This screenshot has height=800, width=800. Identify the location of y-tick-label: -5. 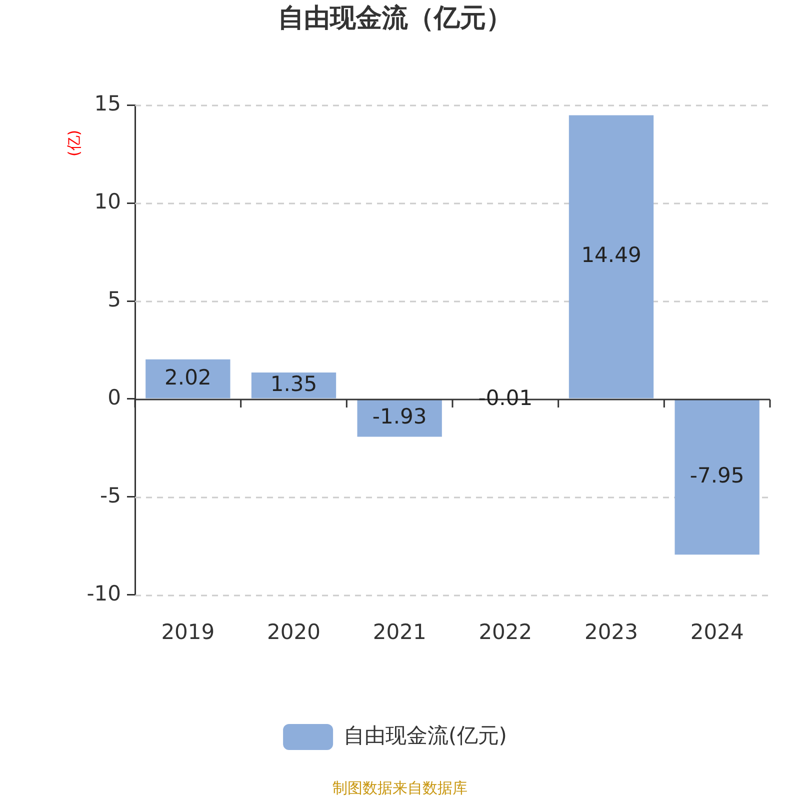
(110, 495).